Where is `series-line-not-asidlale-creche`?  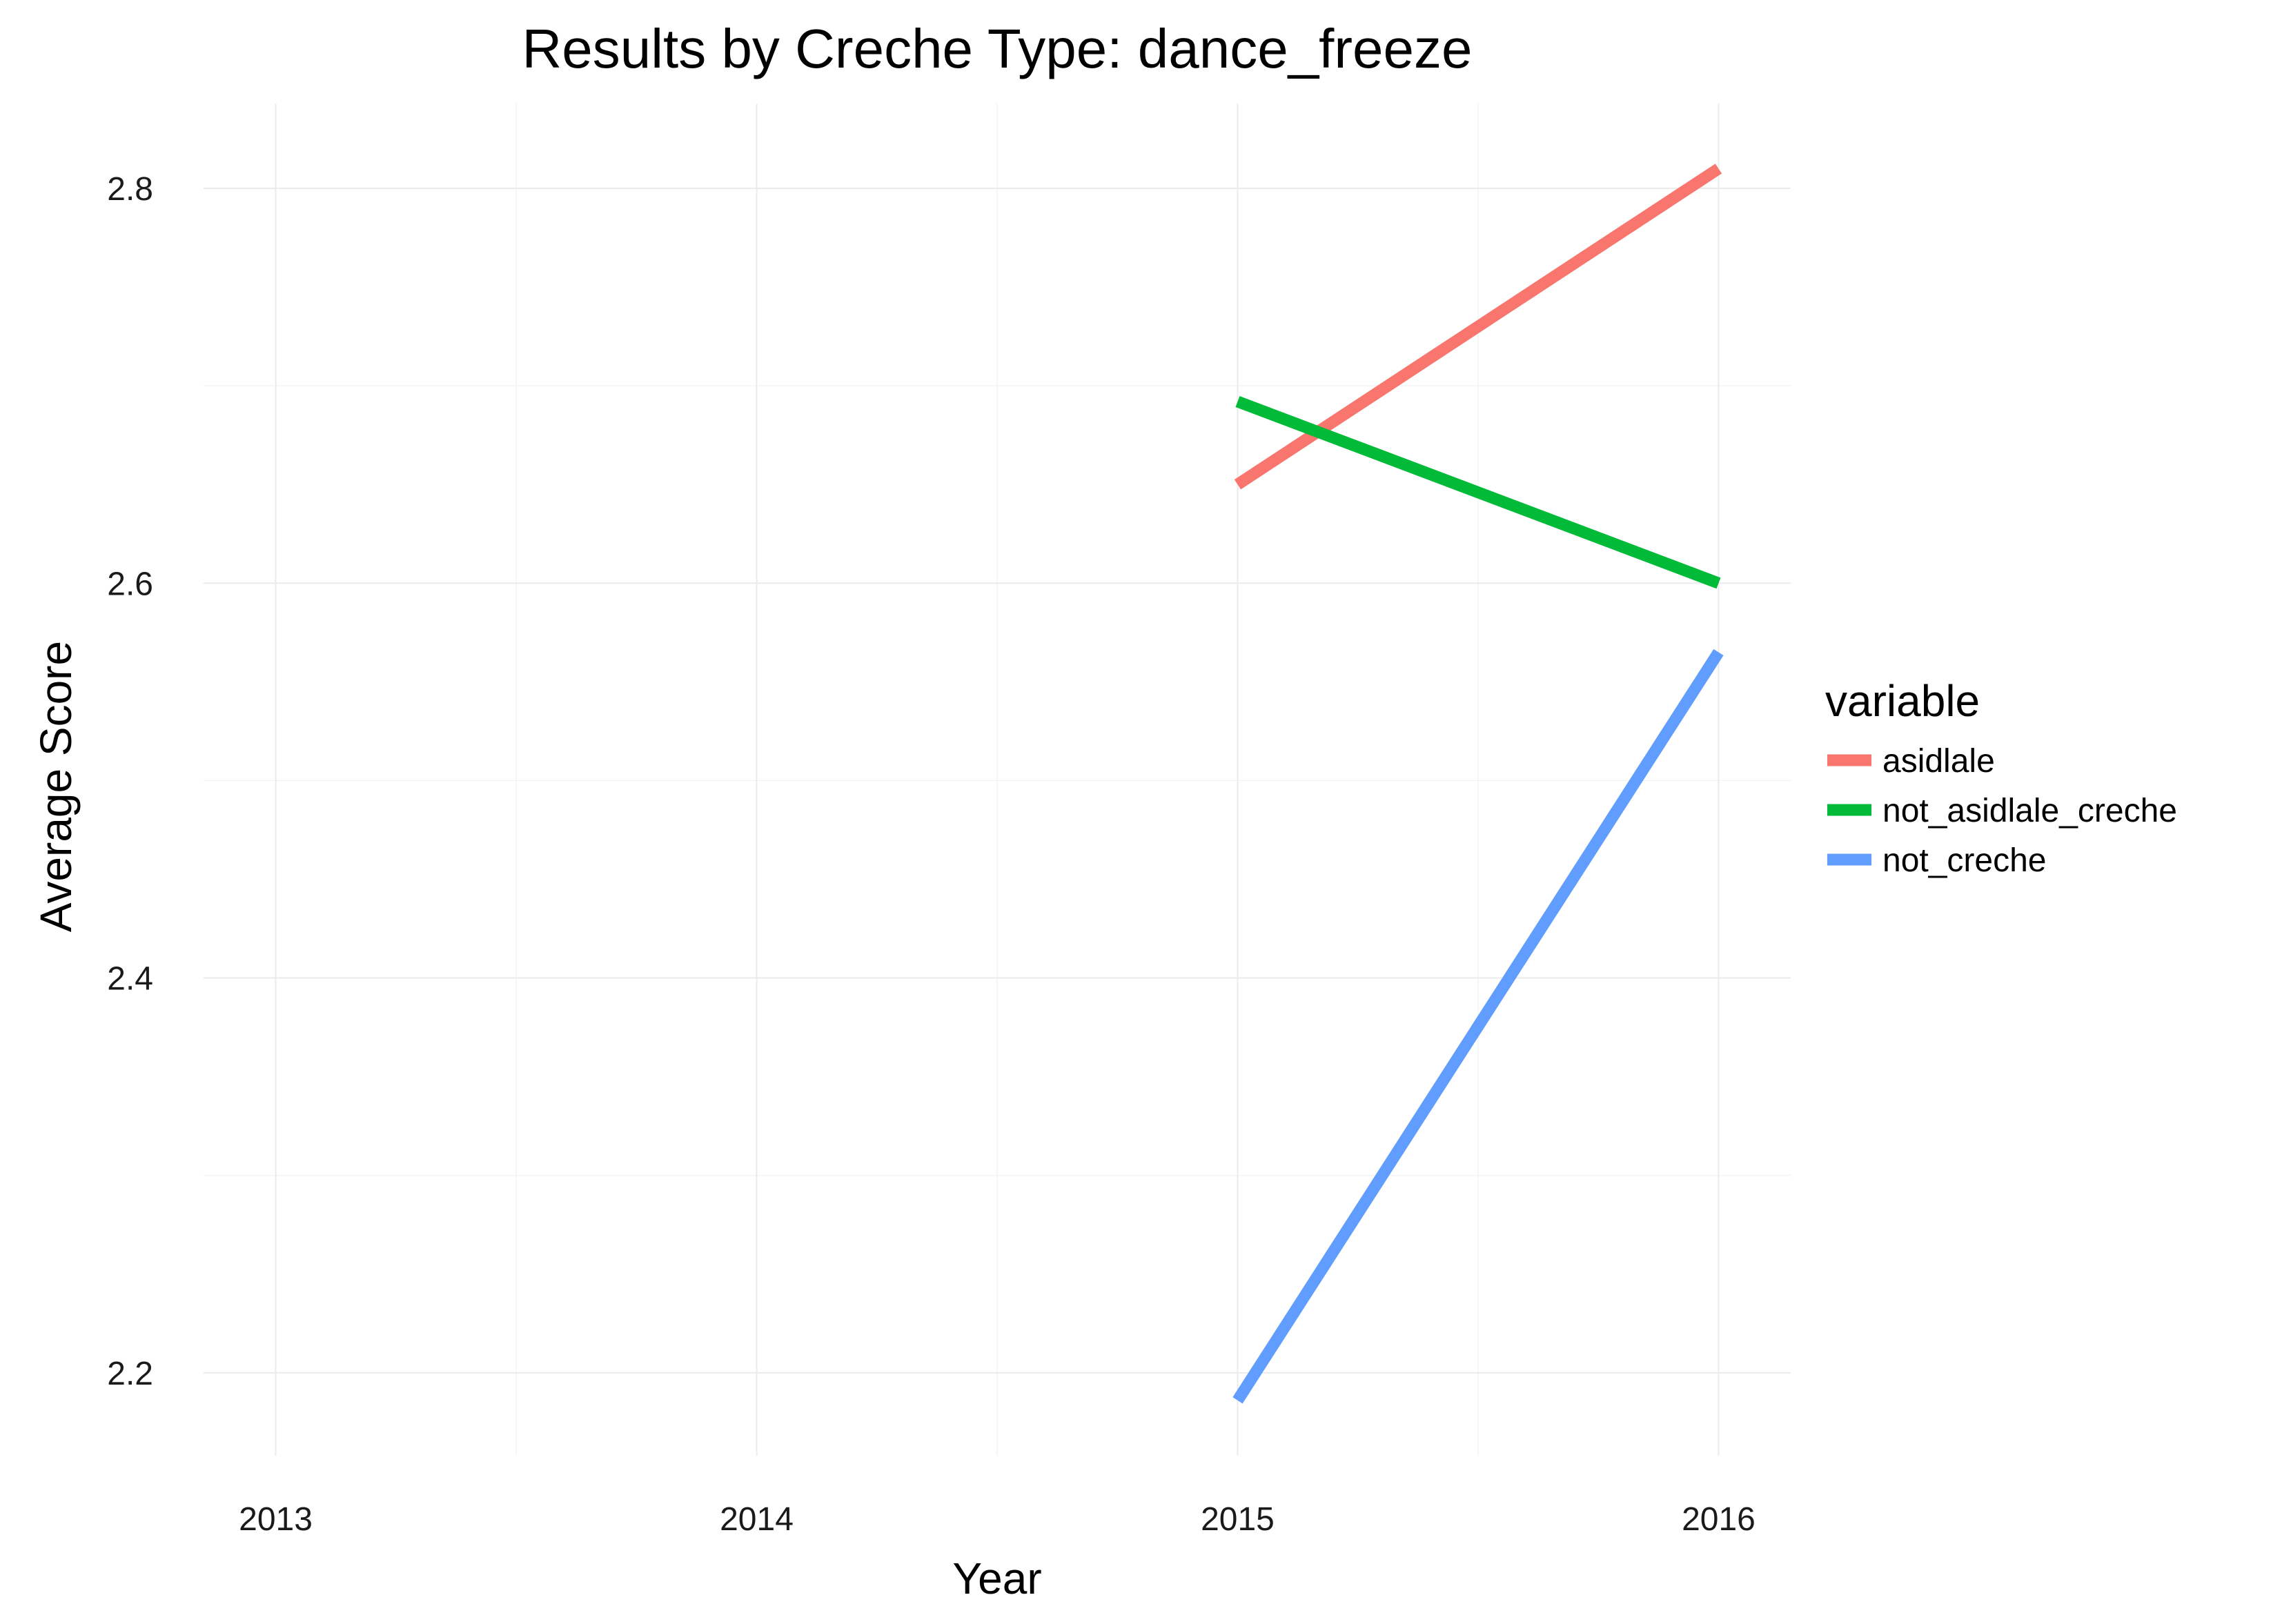
series-line-not-asidlale-creche is located at coordinates (1478, 492).